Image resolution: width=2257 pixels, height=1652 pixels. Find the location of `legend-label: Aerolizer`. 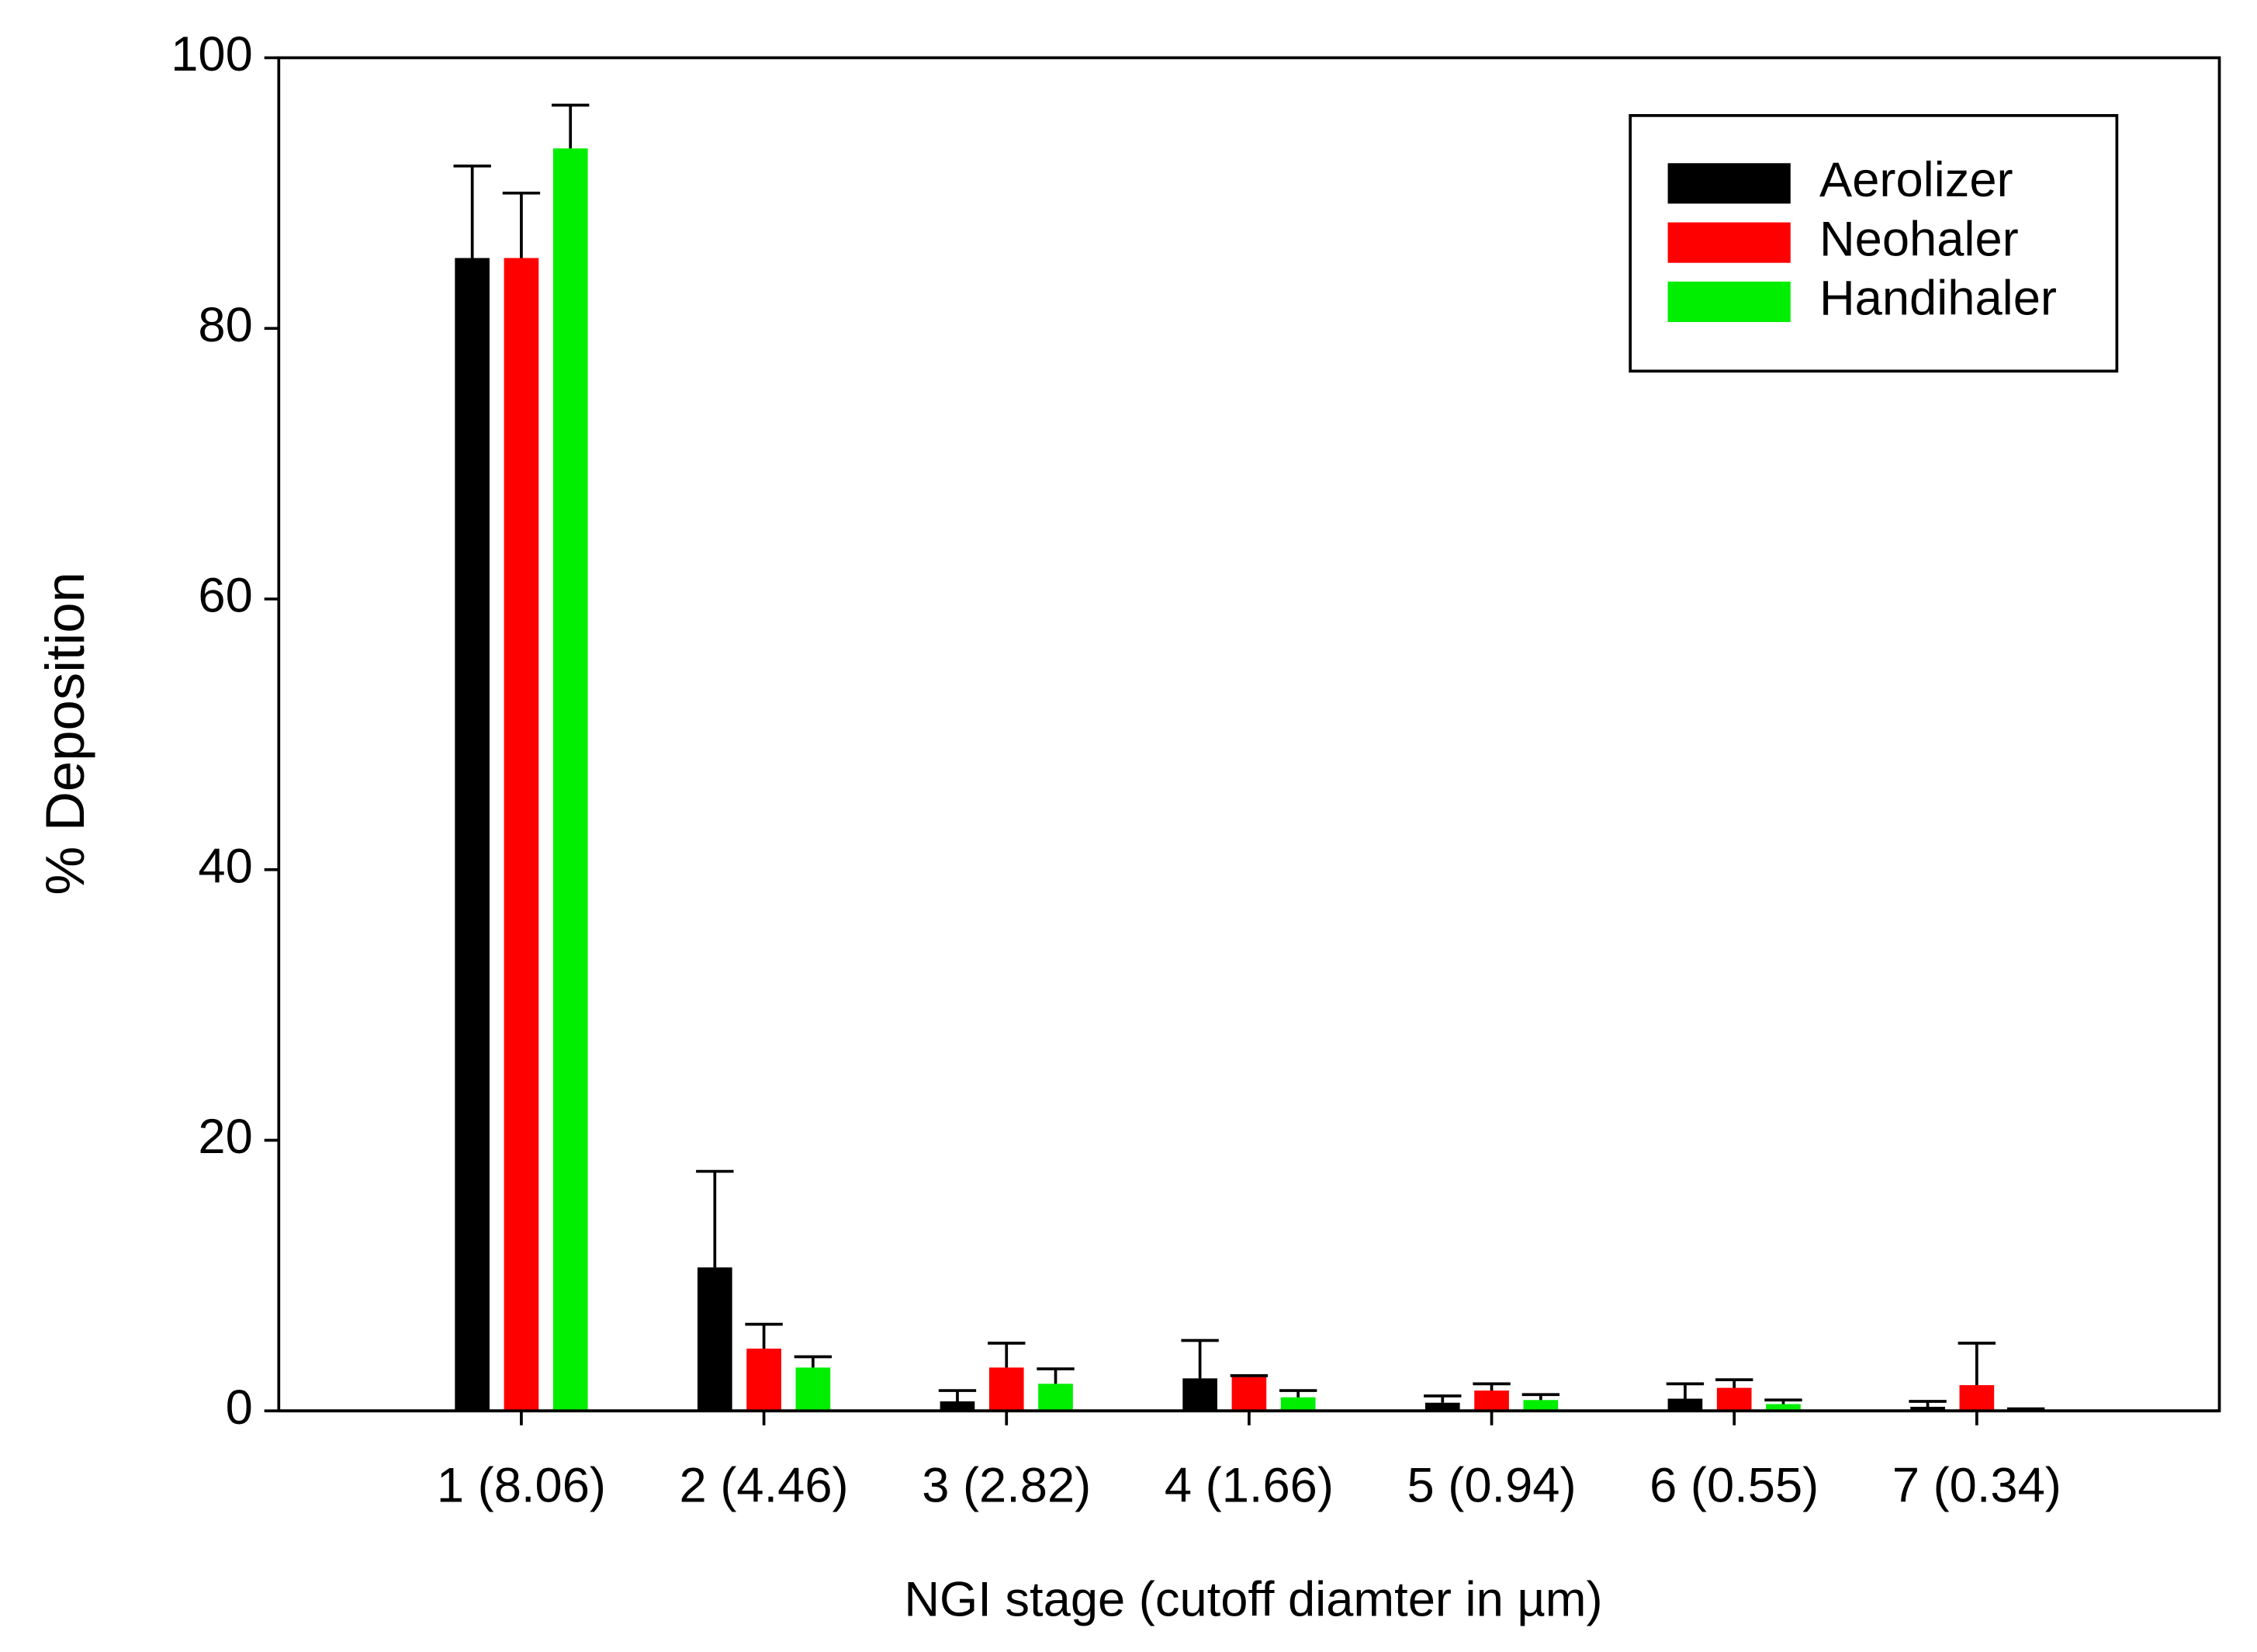

legend-label: Aerolizer is located at coordinates (1916, 180).